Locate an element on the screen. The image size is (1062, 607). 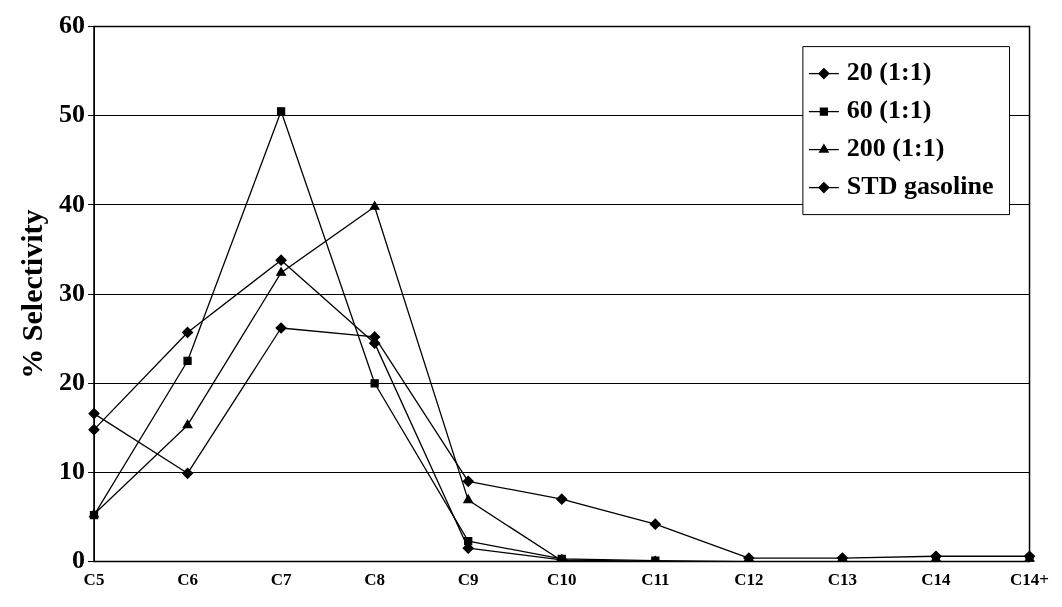
legend-label: 20 (1:1) is located at coordinates (889, 72).